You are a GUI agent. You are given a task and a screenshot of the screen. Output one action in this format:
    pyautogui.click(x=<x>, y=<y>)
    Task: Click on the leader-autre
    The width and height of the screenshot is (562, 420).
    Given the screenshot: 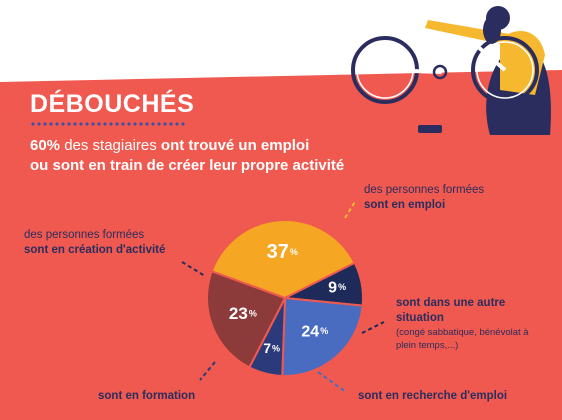 What is the action you would take?
    pyautogui.click(x=373, y=327)
    